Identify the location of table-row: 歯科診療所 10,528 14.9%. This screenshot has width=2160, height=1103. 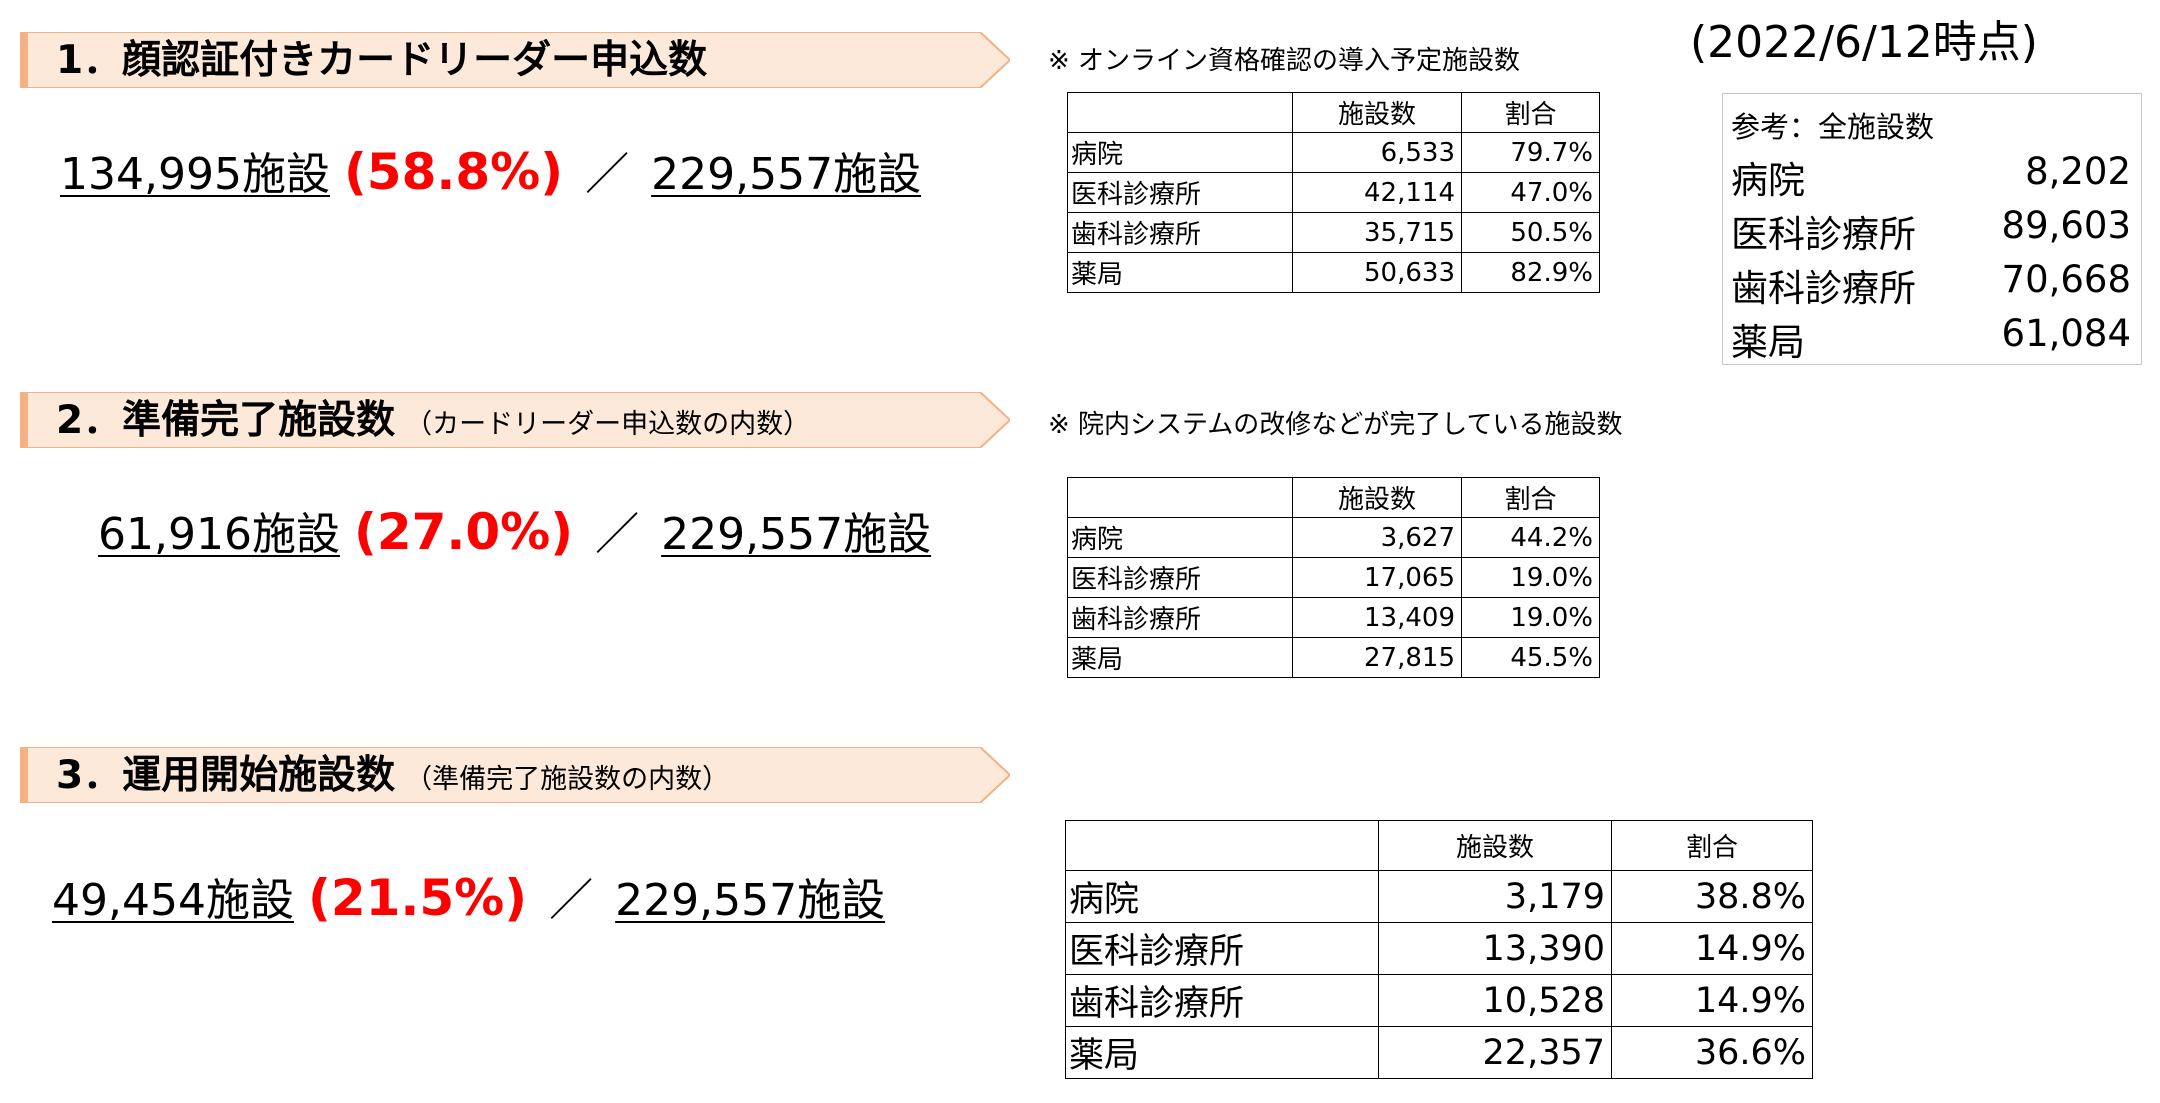
(1439, 1000).